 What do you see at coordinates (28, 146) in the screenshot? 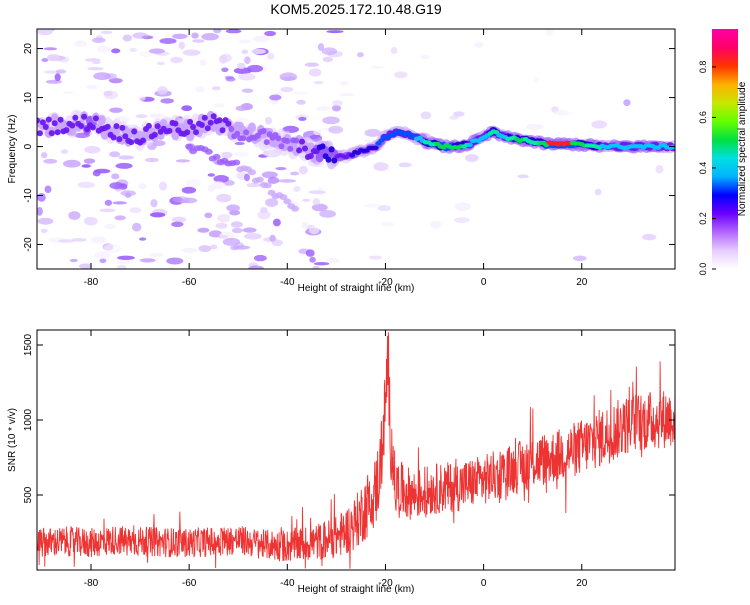
I see `y-tick-label: 0` at bounding box center [28, 146].